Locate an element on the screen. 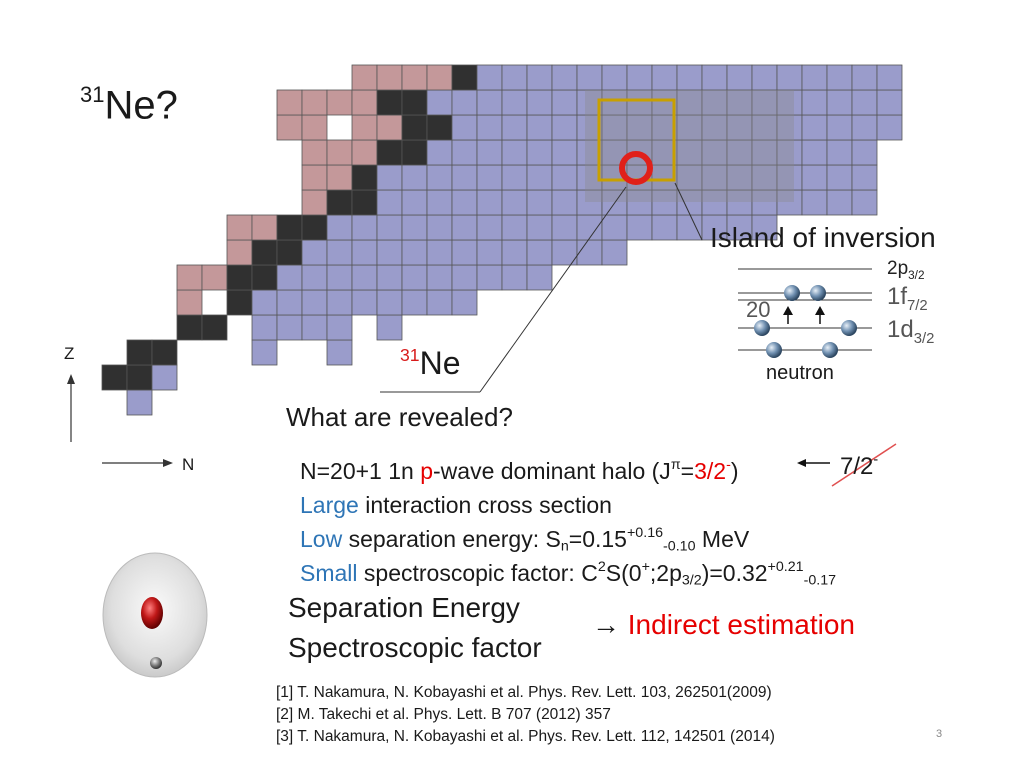 This screenshot has height=768, width=1024. strike-line is located at coordinates (864, 465).